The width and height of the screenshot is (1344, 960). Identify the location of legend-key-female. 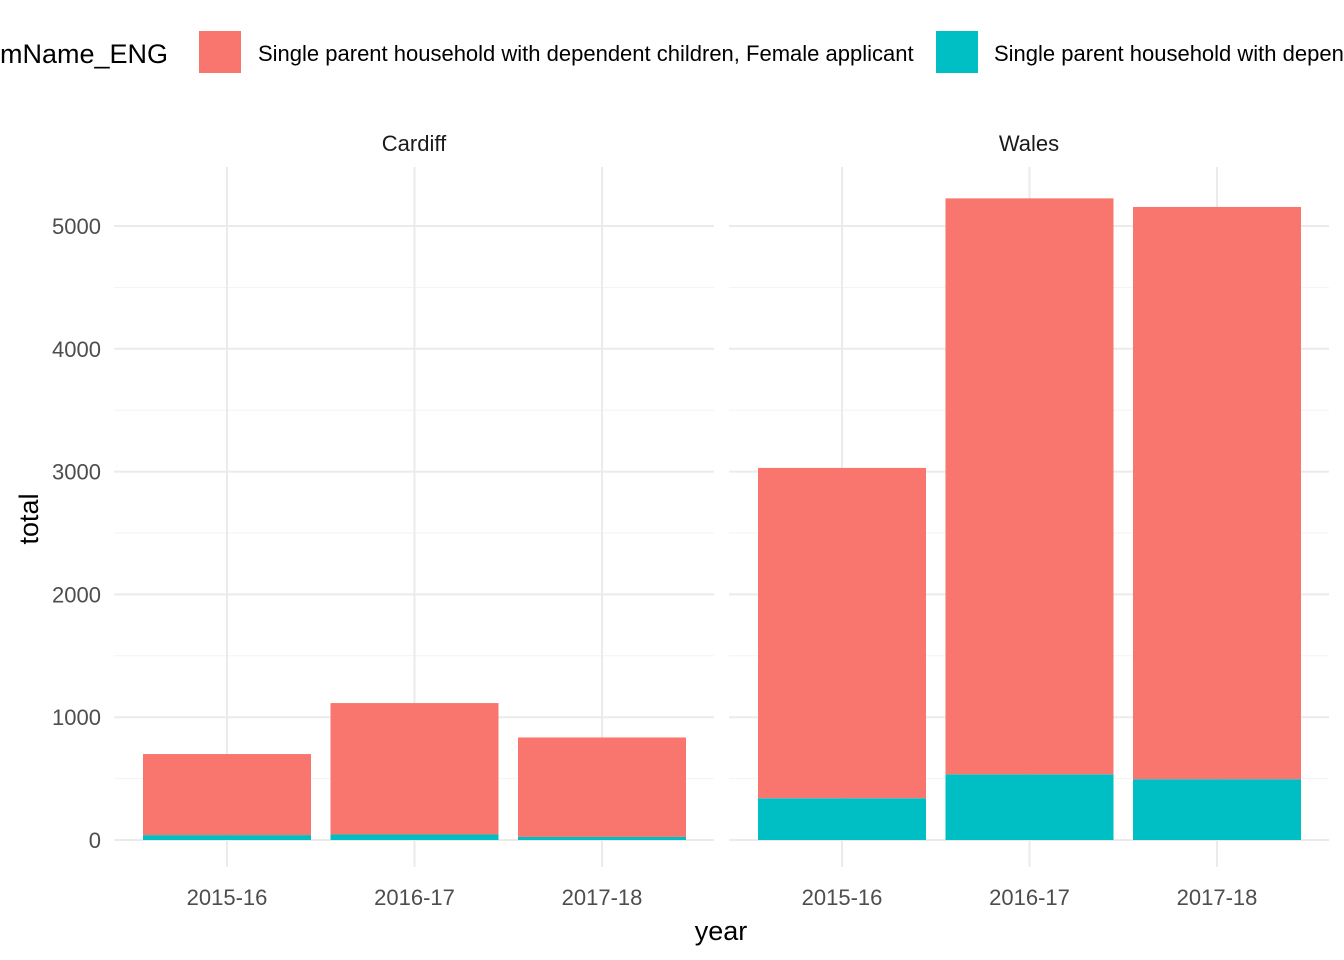
(220, 52).